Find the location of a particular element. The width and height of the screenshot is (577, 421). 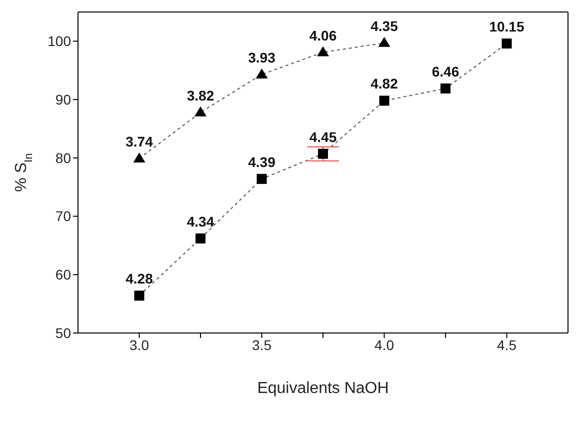

annotation: 4.39 is located at coordinates (262, 162).